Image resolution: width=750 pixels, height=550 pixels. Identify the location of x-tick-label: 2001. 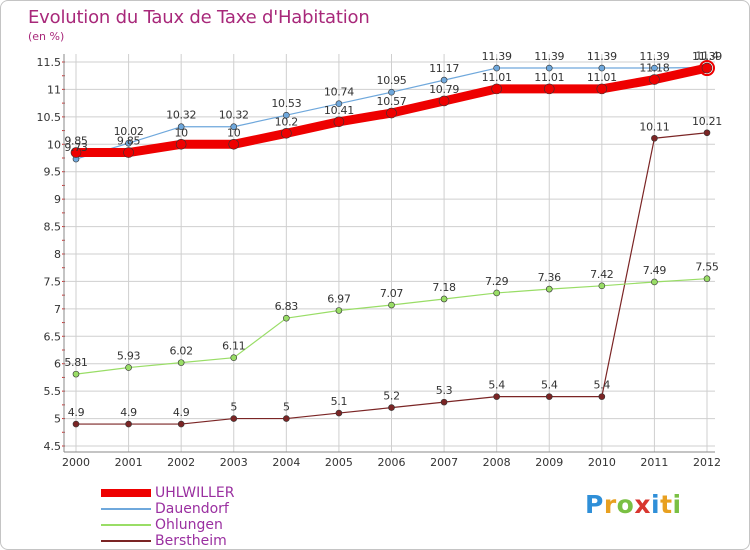
(129, 462).